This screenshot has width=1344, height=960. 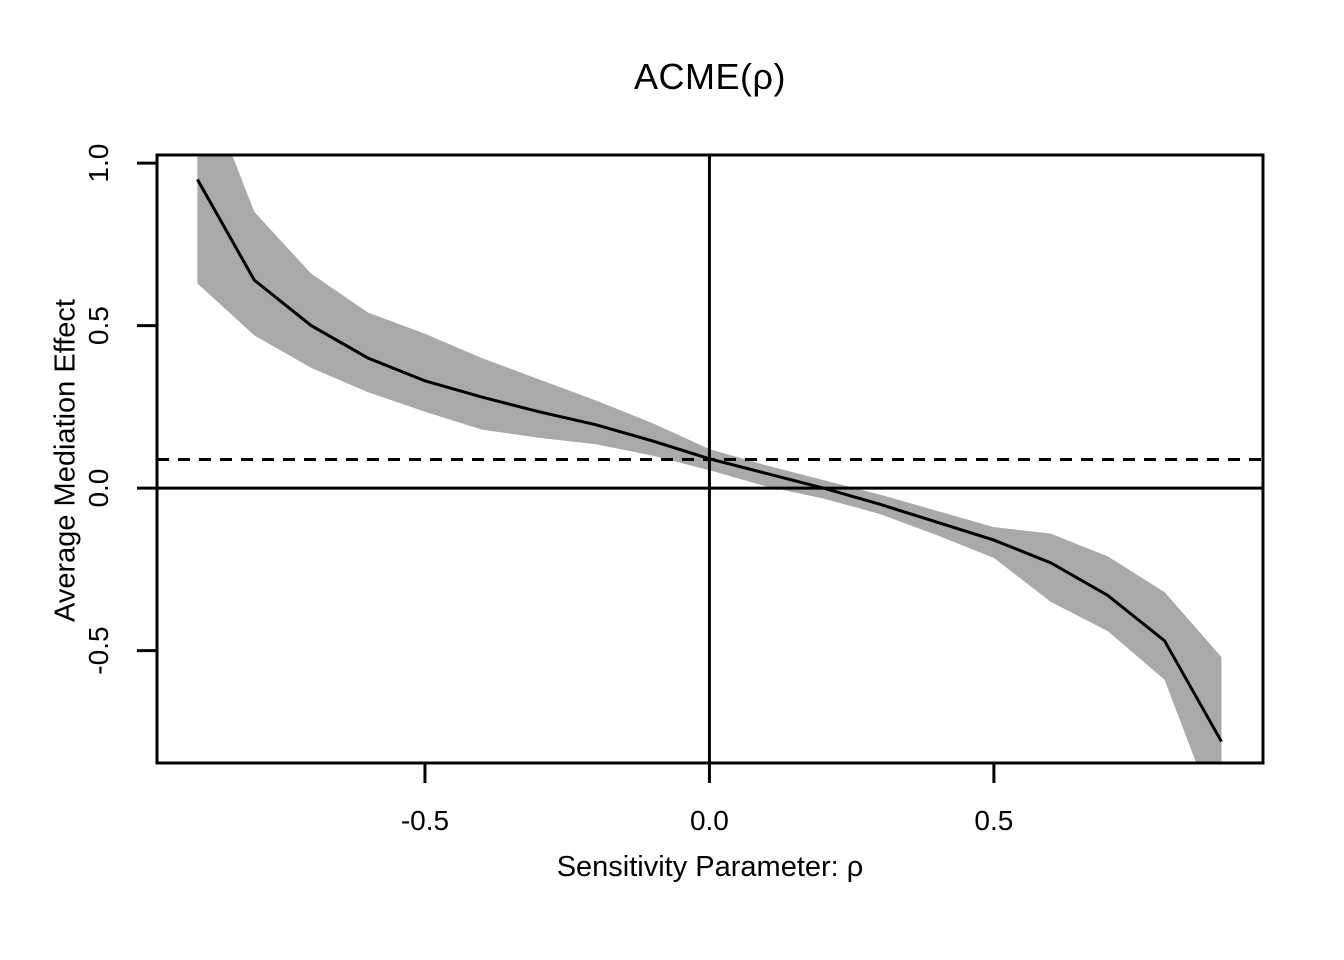 I want to click on y-tick-label: 1.0, so click(x=98, y=163).